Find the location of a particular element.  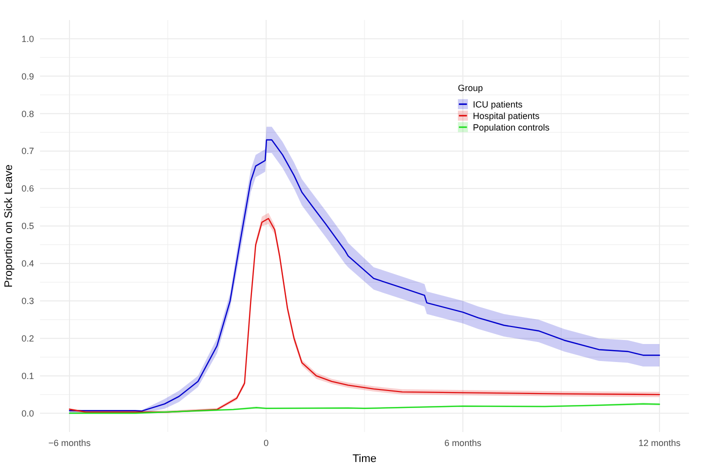

y-tick-label: 0.2 is located at coordinates (27, 339).